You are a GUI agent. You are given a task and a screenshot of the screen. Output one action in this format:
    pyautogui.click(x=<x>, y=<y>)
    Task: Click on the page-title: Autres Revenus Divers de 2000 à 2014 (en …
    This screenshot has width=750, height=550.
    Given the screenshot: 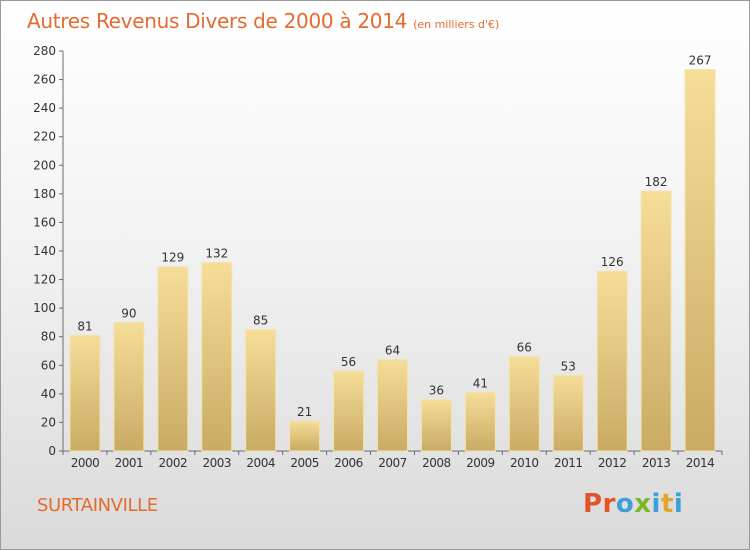 What is the action you would take?
    pyautogui.click(x=263, y=21)
    